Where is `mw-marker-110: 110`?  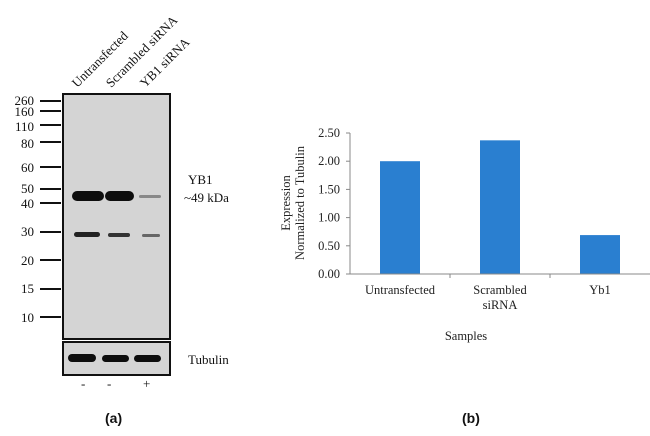
mw-marker-110: 110 is located at coordinates (24, 126).